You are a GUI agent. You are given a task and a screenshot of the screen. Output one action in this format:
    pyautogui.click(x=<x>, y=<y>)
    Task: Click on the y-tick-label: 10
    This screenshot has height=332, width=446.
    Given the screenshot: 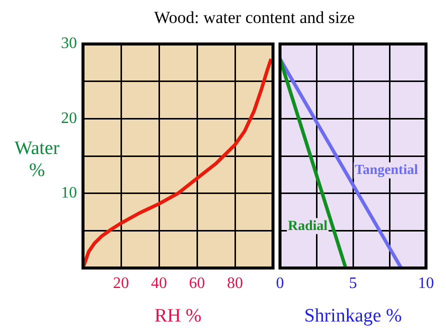 What is the action you would take?
    pyautogui.click(x=69, y=193)
    